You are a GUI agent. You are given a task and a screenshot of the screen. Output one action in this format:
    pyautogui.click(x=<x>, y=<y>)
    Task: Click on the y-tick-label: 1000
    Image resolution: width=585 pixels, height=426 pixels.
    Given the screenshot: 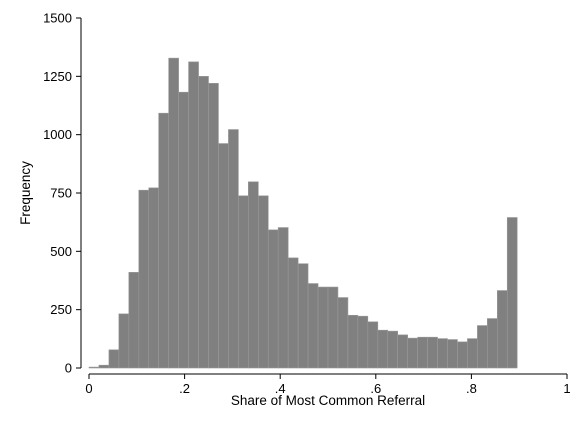 What is the action you would take?
    pyautogui.click(x=57, y=134)
    